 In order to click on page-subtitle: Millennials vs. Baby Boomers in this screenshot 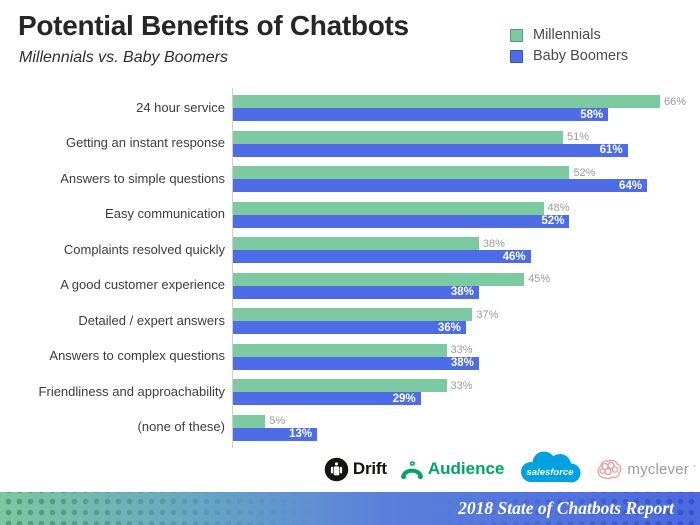, I will do `click(123, 57)`.